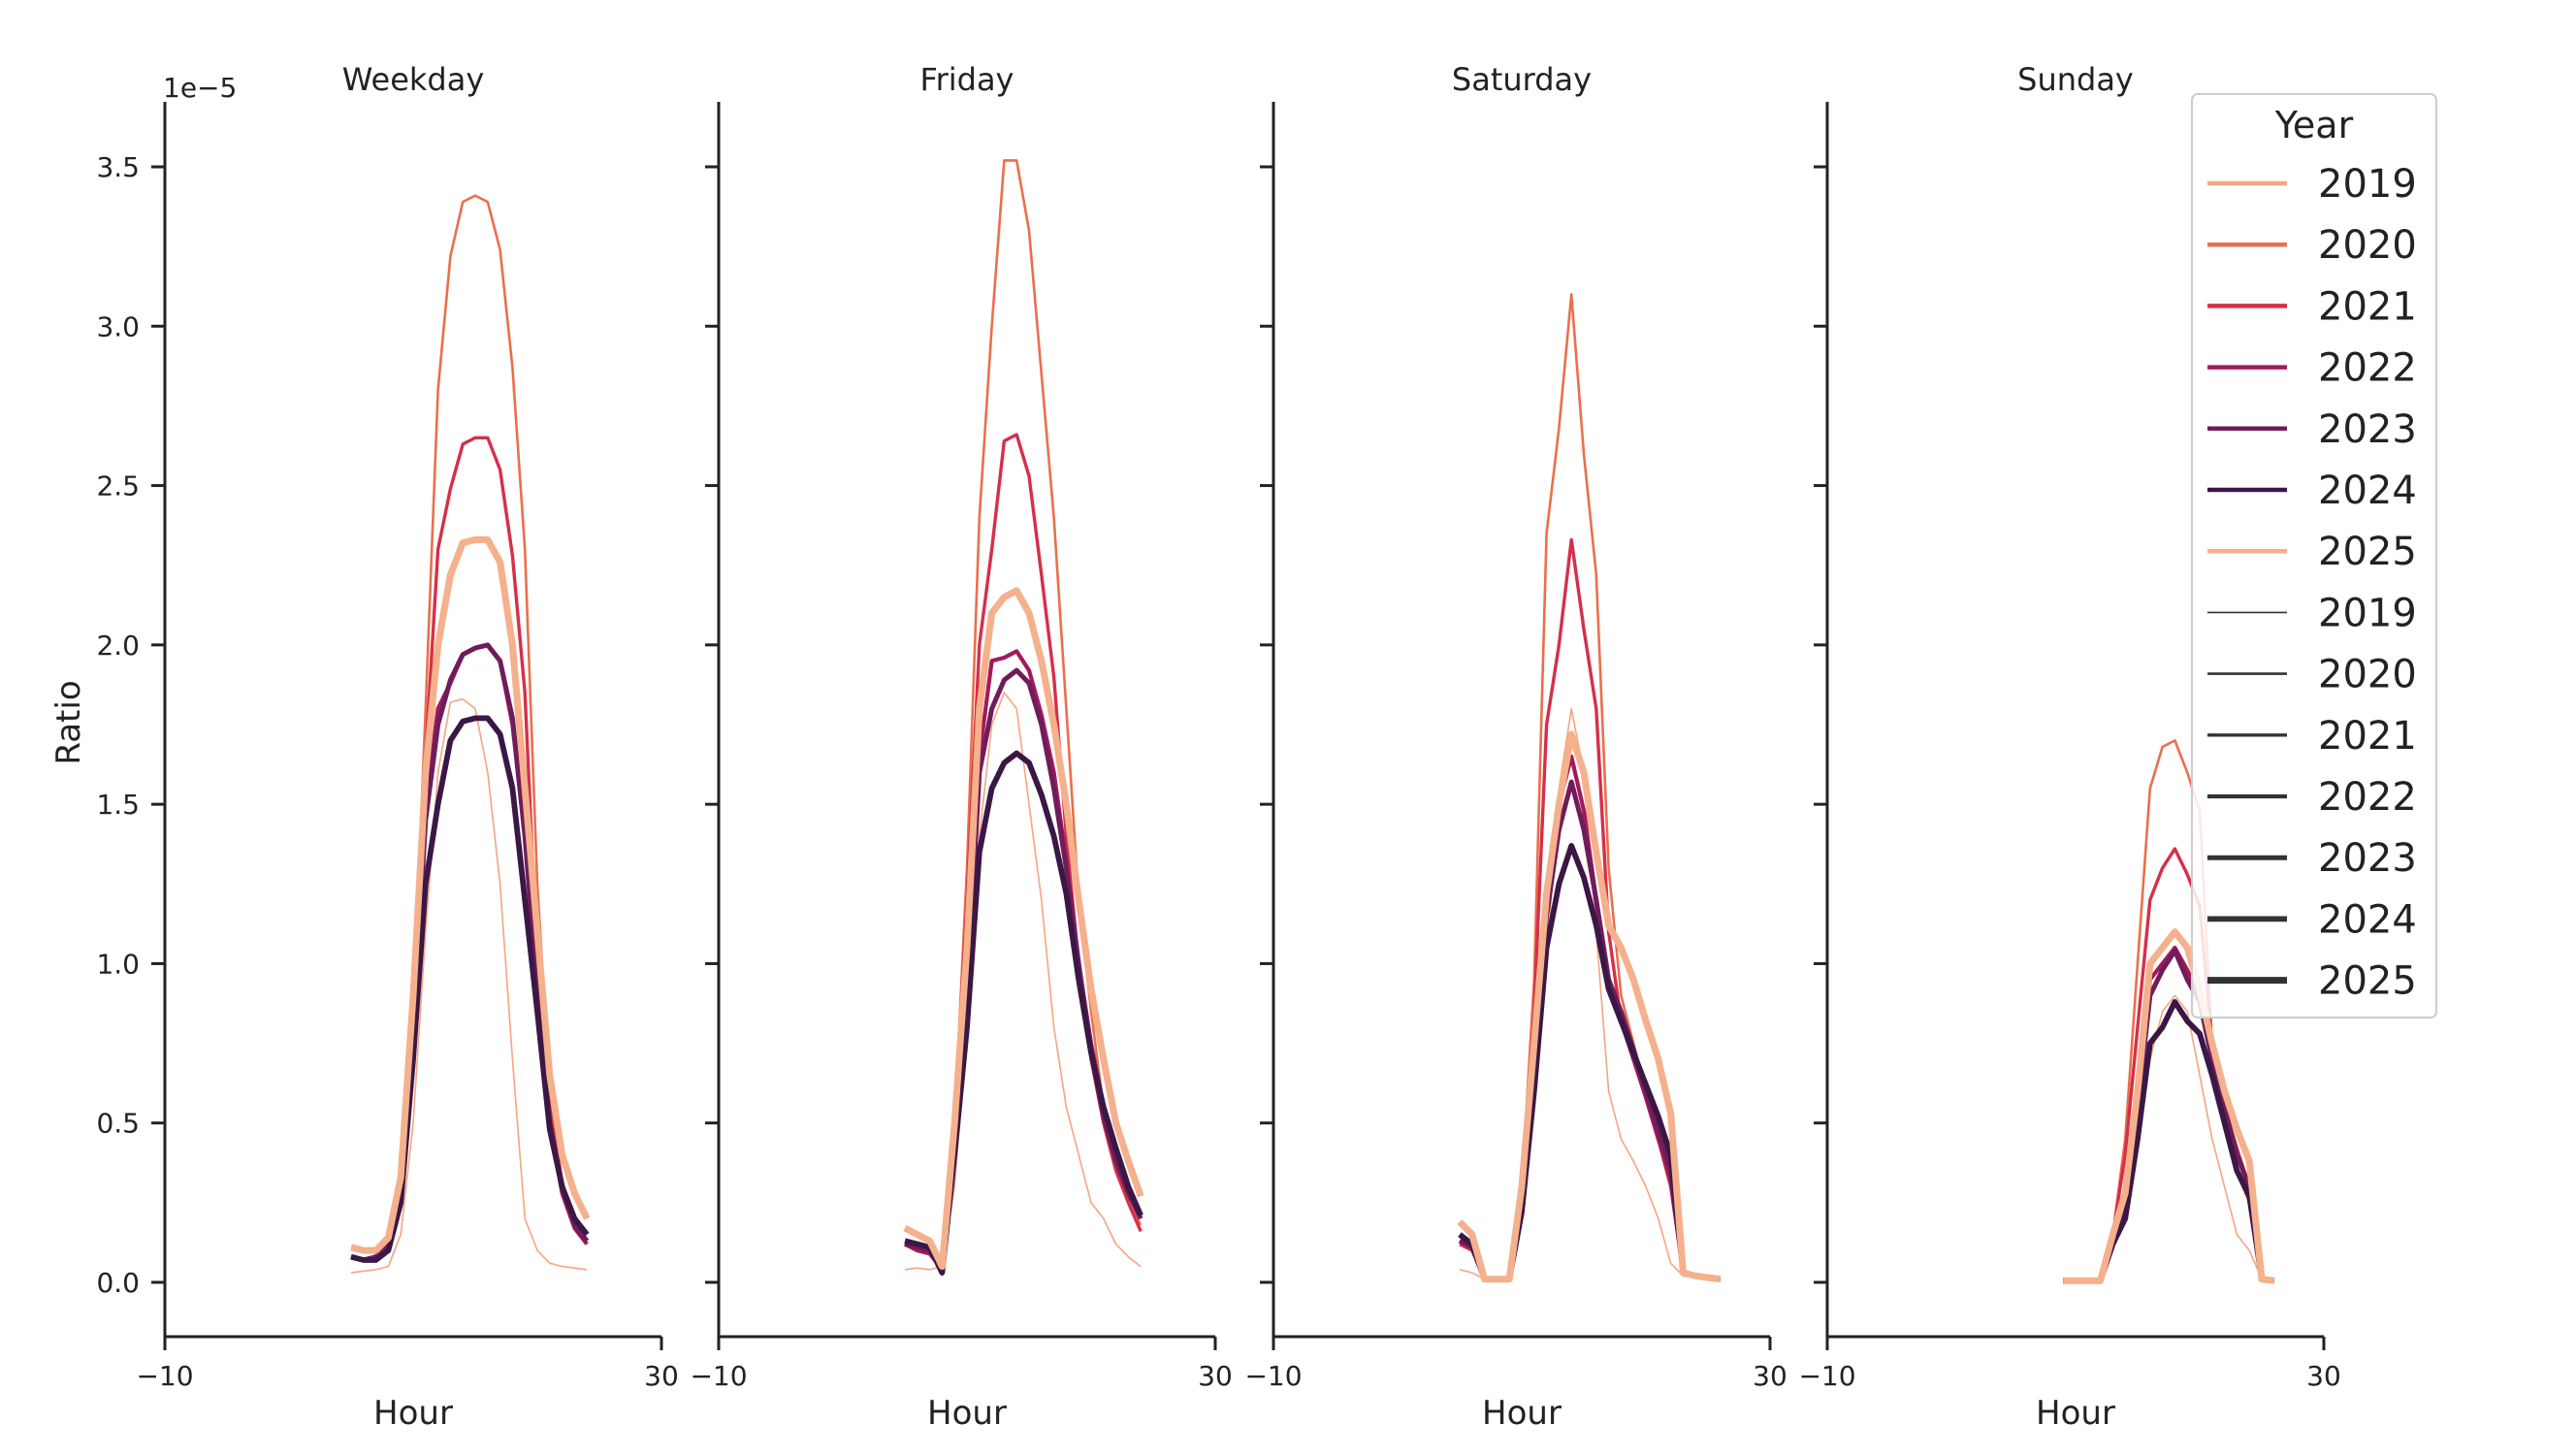 Image resolution: width=2576 pixels, height=1455 pixels. Describe the element at coordinates (68, 722) in the screenshot. I see `y-axis-label: Ratio` at that location.